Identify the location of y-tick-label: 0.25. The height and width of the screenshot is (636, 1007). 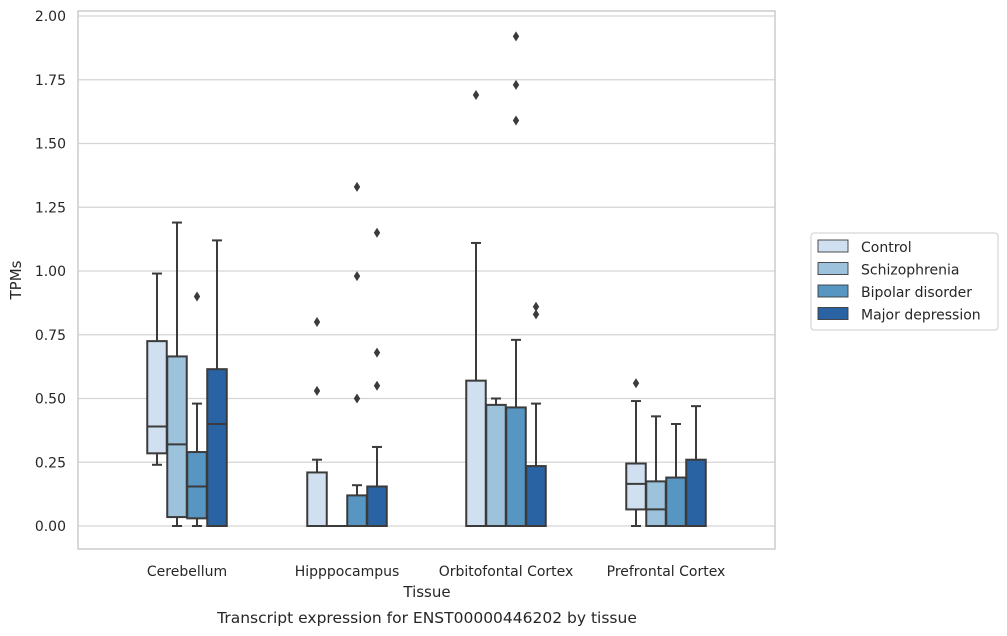
(50, 463).